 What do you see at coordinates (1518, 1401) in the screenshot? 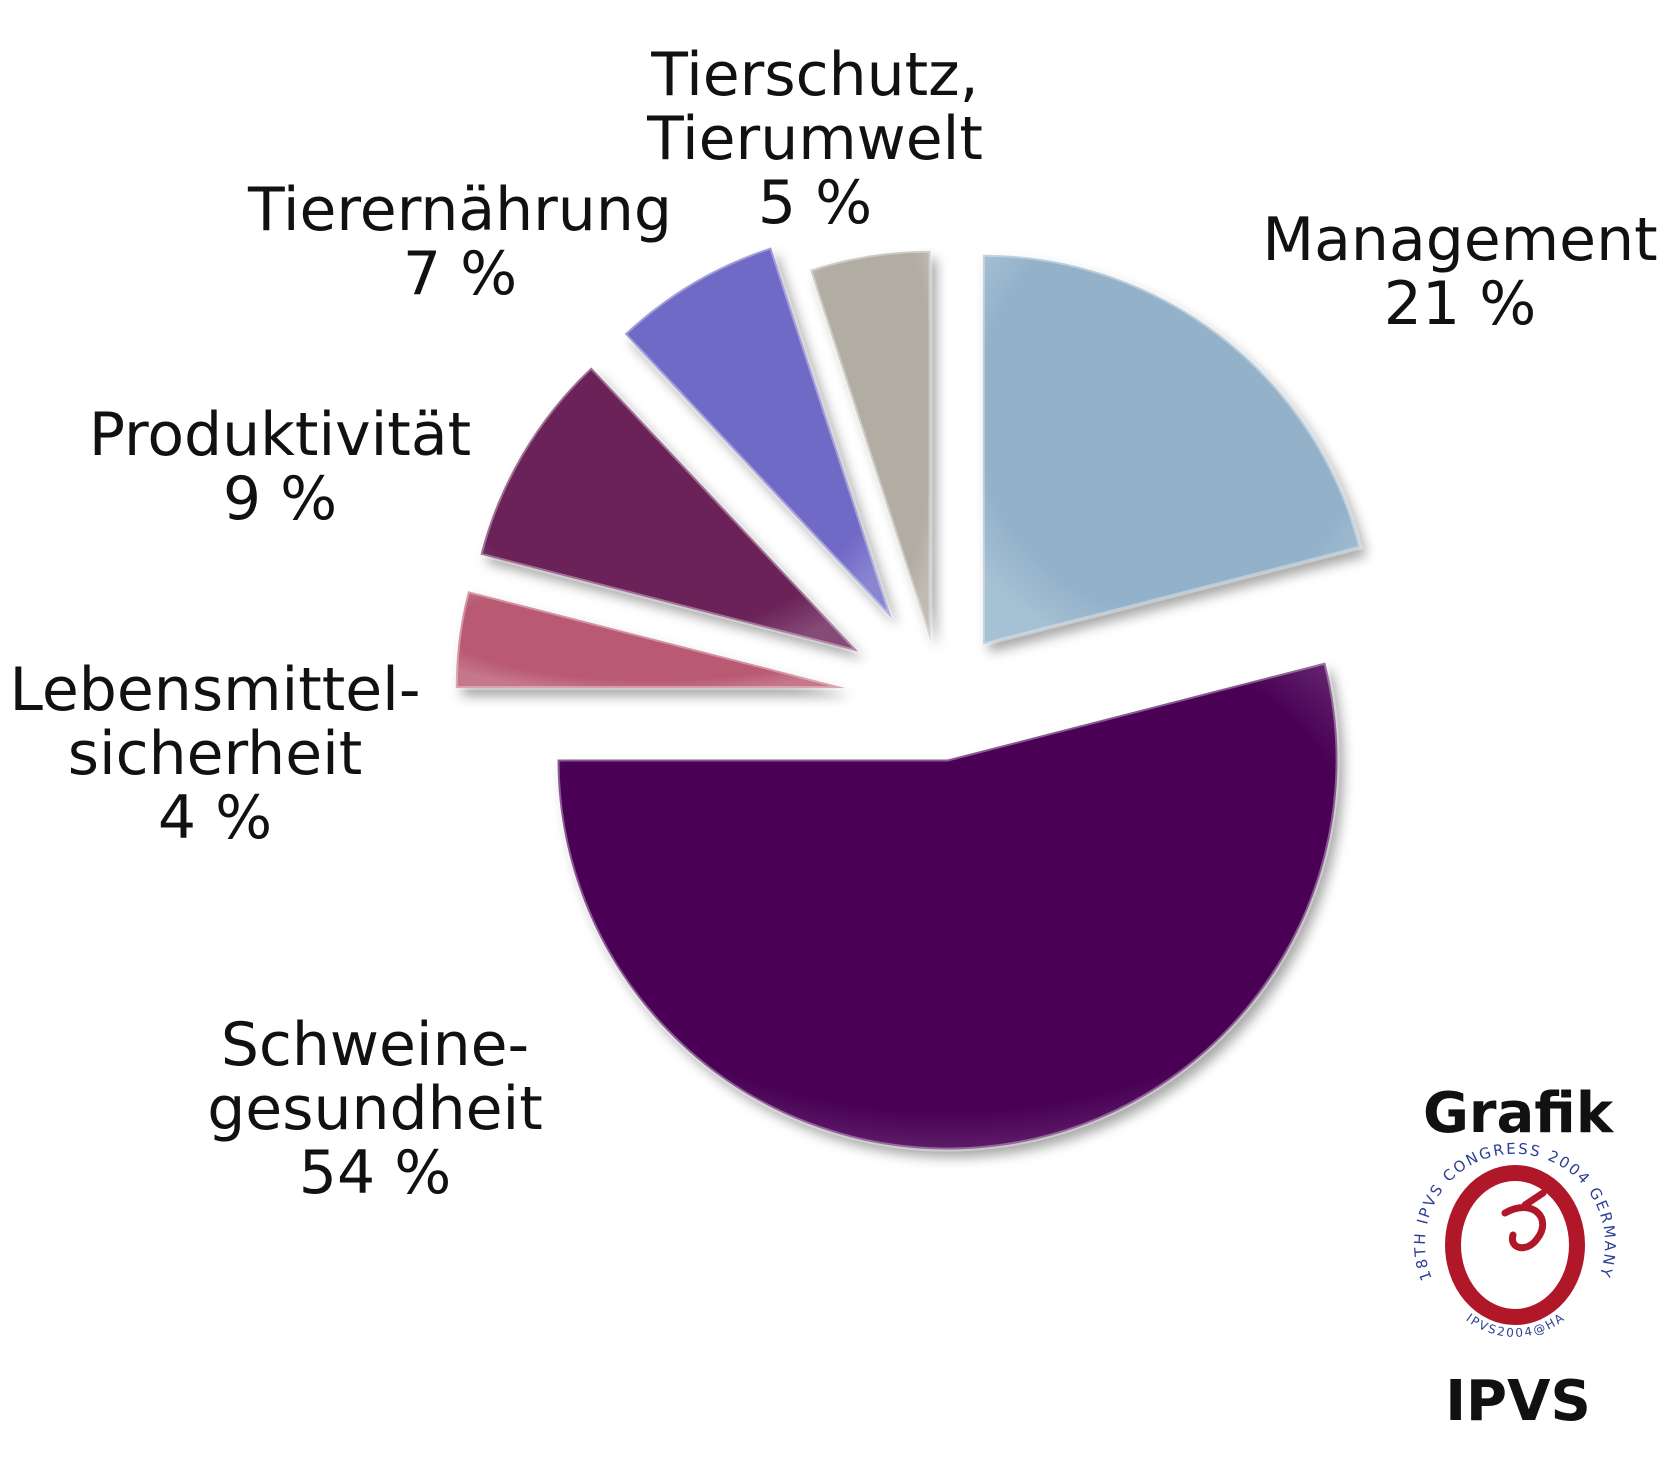
I see `credit-bottom-label: IPVS` at bounding box center [1518, 1401].